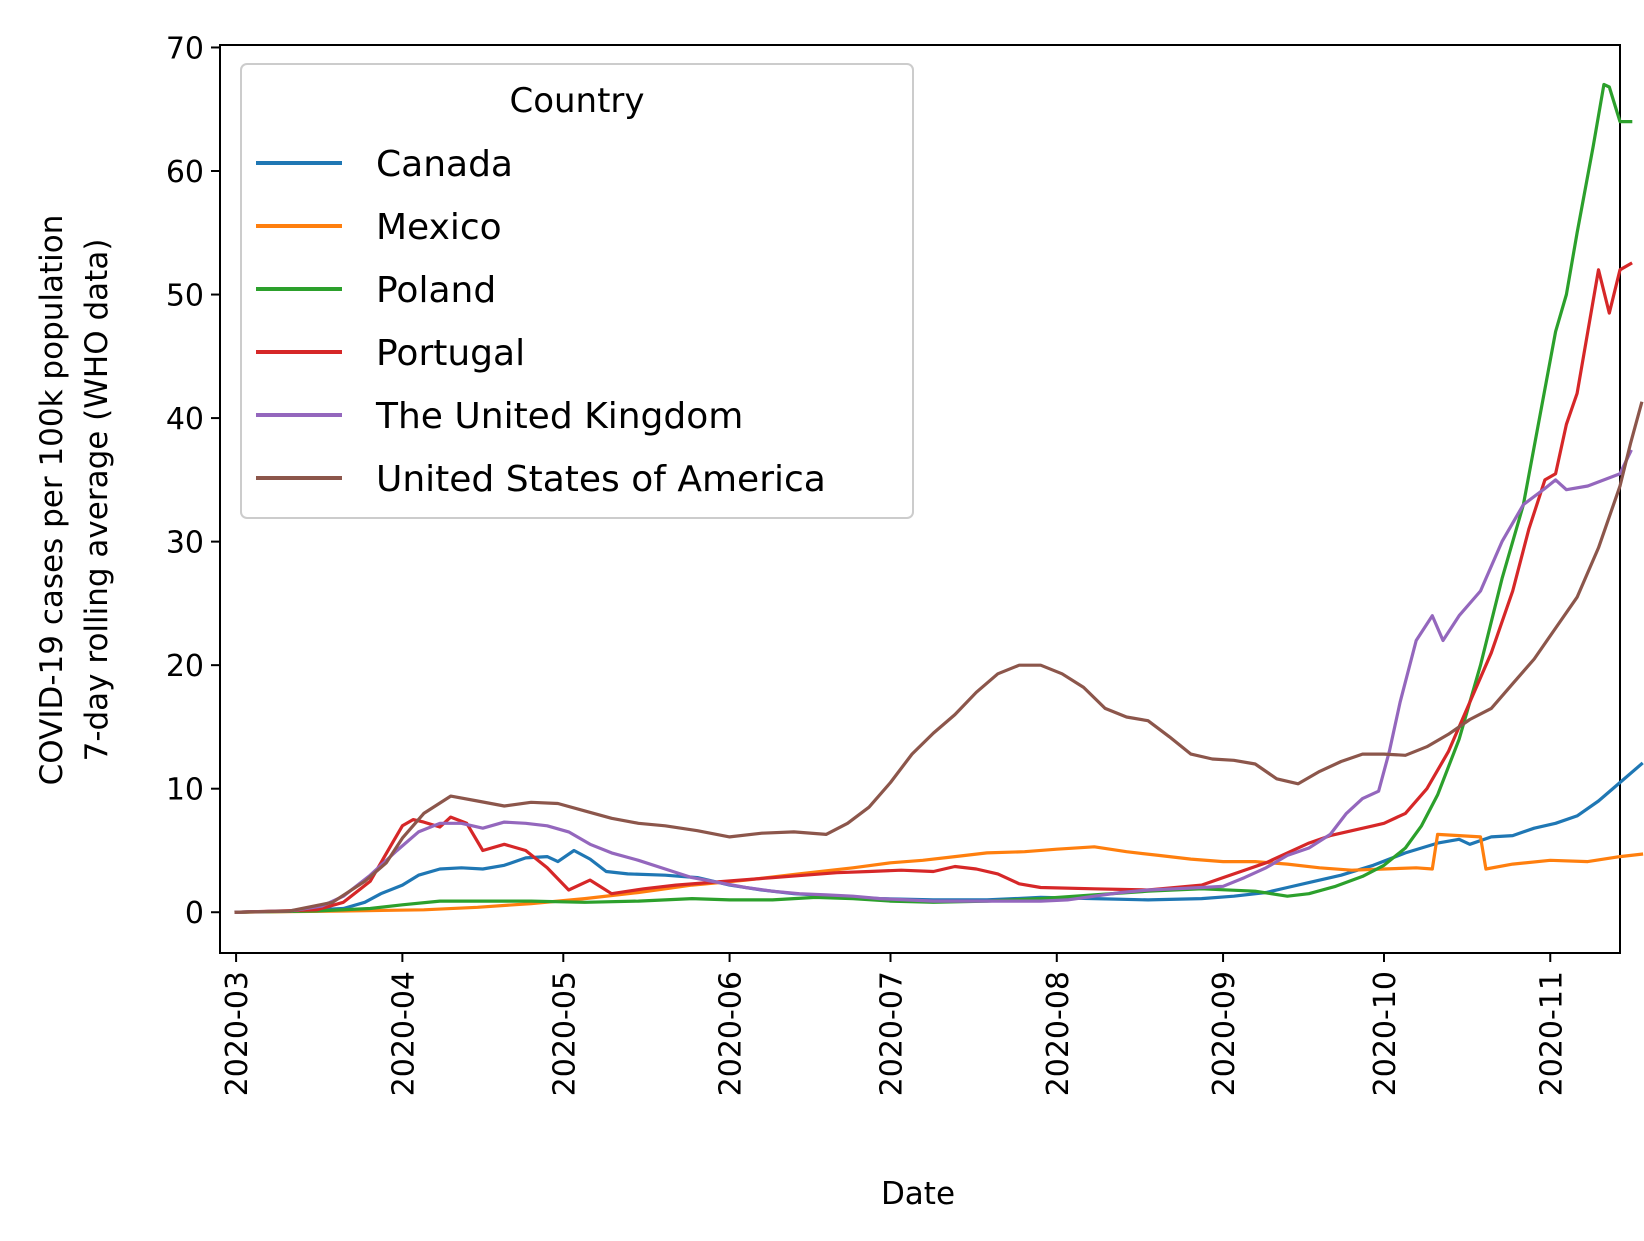 The width and height of the screenshot is (1644, 1241). Describe the element at coordinates (185, 172) in the screenshot. I see `y-tick-label: 60` at that location.